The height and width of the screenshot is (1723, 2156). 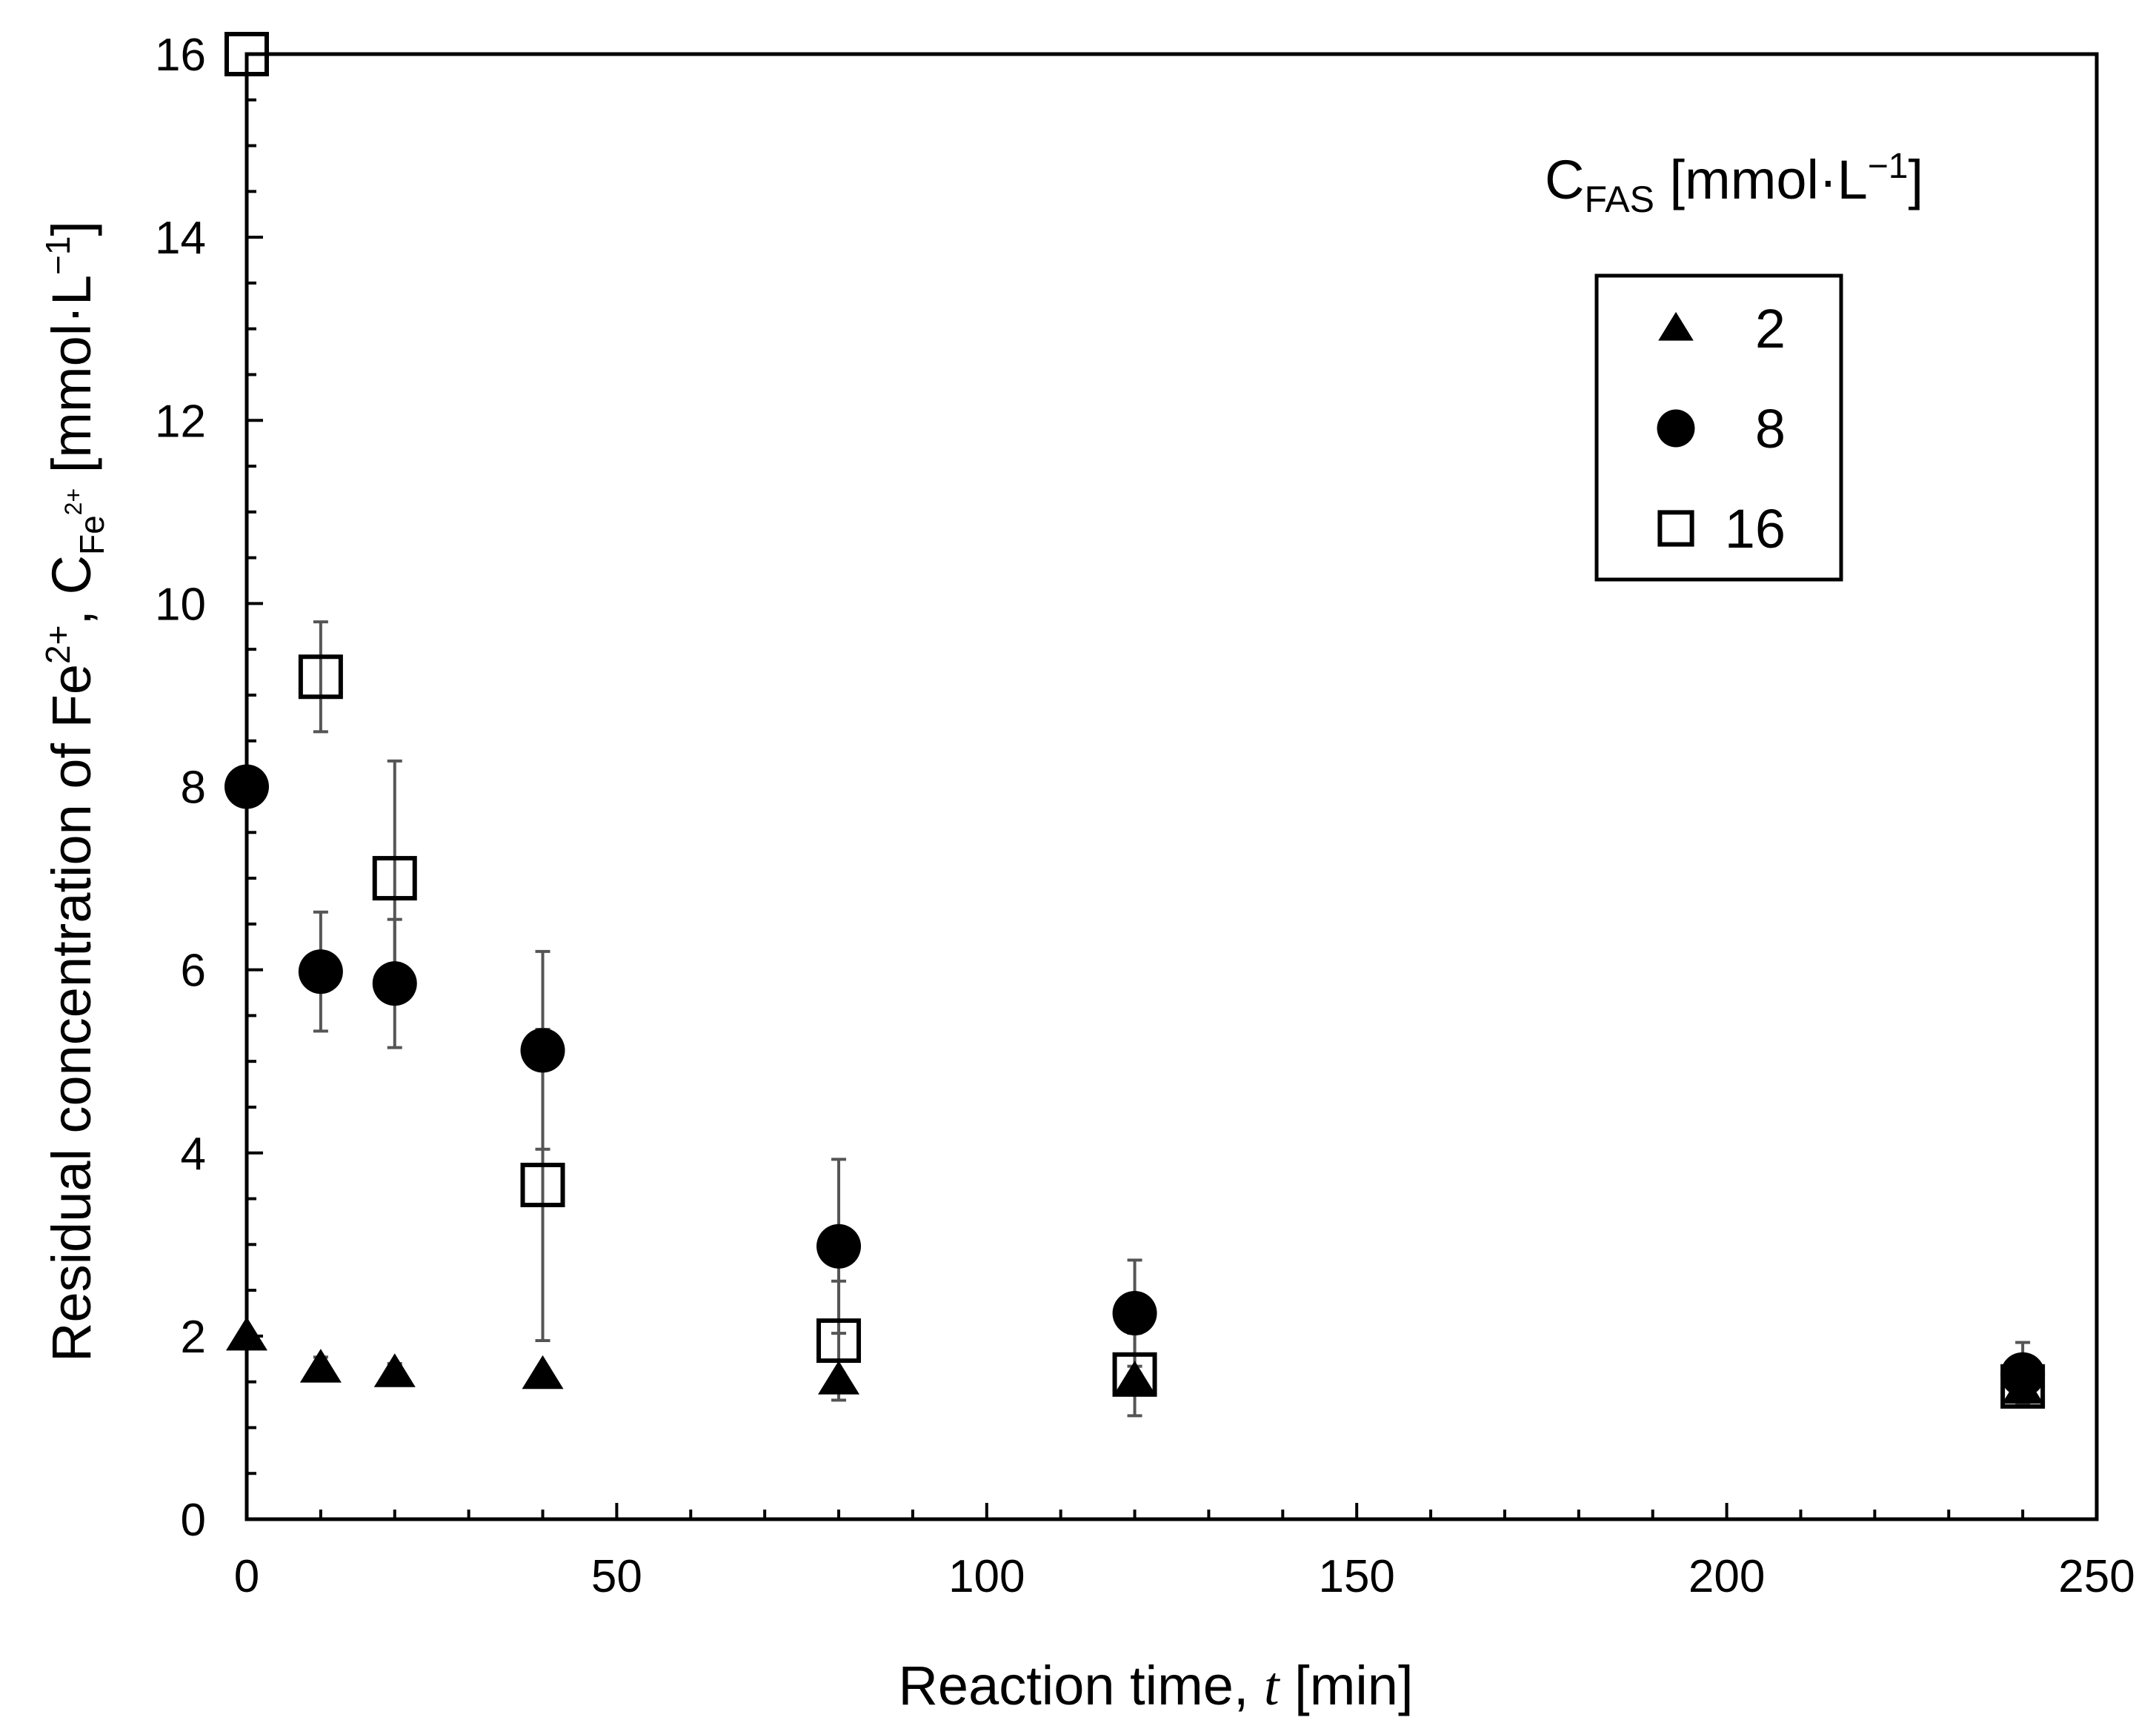 What do you see at coordinates (180, 55) in the screenshot?
I see `y-tick-label: 16` at bounding box center [180, 55].